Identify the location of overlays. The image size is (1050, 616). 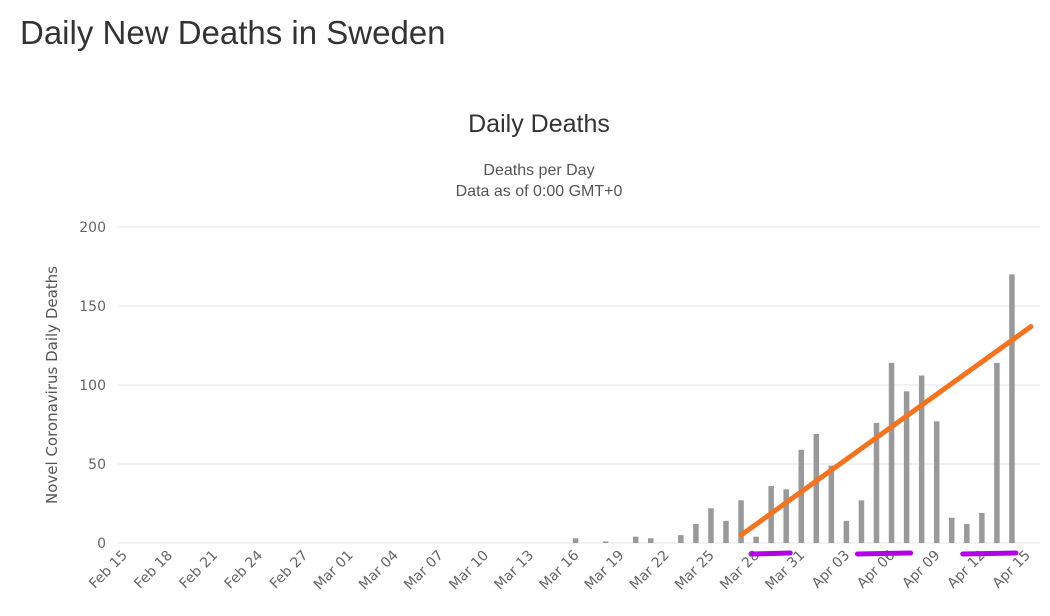
(886, 440).